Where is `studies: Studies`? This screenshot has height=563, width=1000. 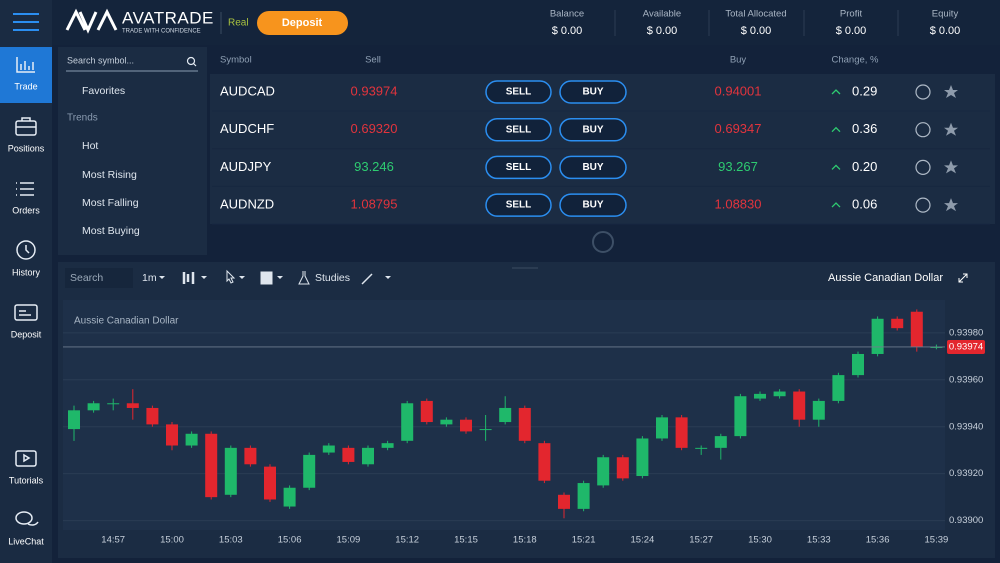
studies: Studies is located at coordinates (332, 278).